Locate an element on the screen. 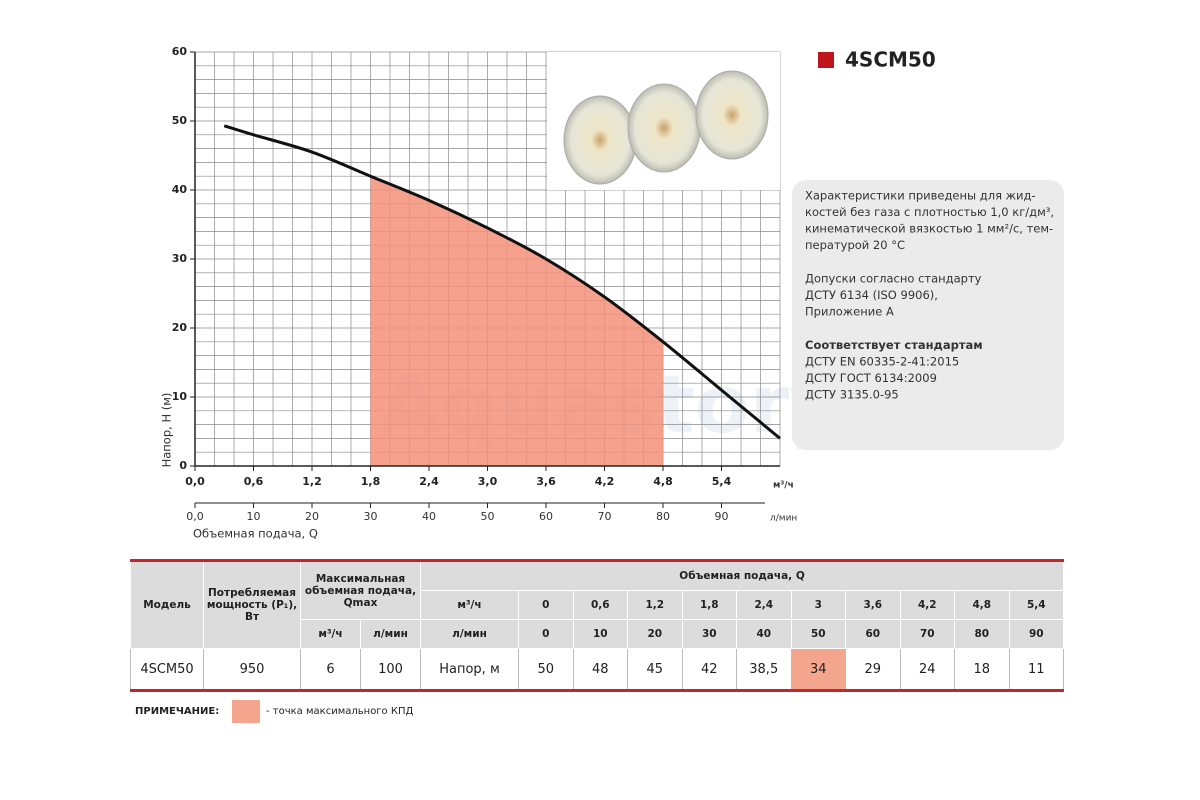 The image size is (1200, 800). x-tick-label: 5,4 is located at coordinates (722, 481).